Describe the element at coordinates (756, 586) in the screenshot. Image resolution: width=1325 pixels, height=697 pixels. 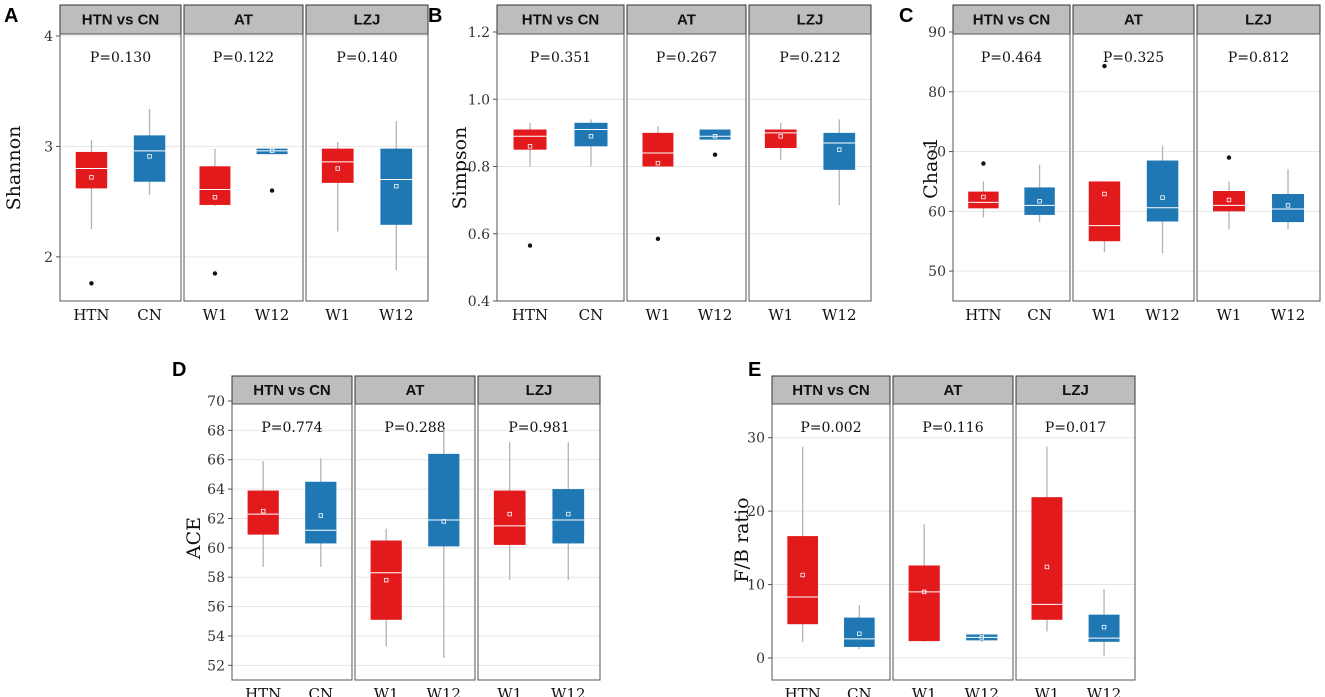
I see `y-tick-label: 10` at that location.